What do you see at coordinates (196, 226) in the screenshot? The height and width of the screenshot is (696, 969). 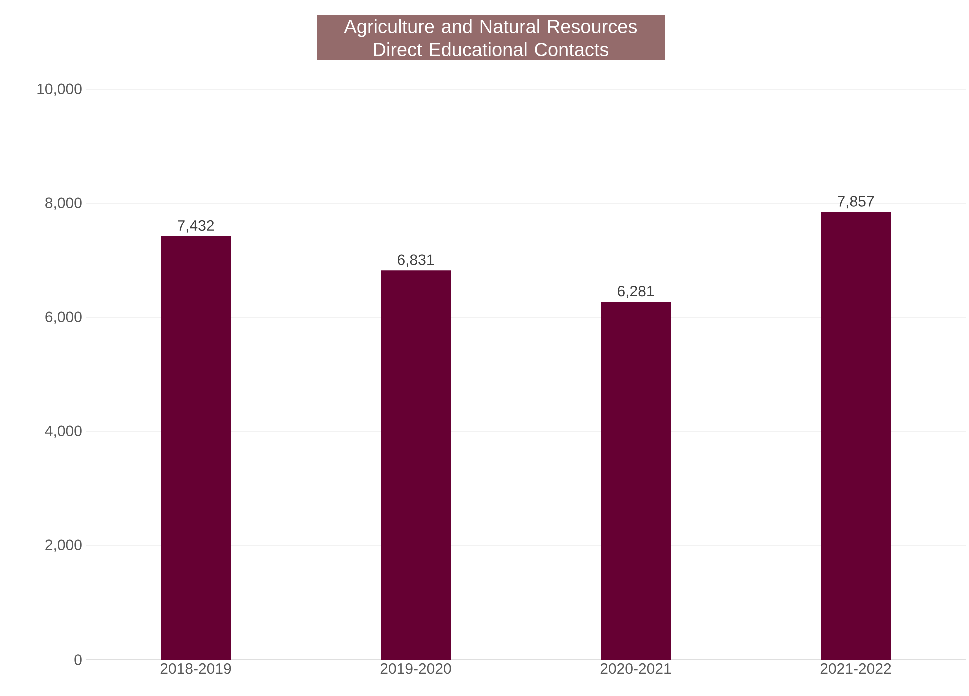 I see `data-label: 7,432` at bounding box center [196, 226].